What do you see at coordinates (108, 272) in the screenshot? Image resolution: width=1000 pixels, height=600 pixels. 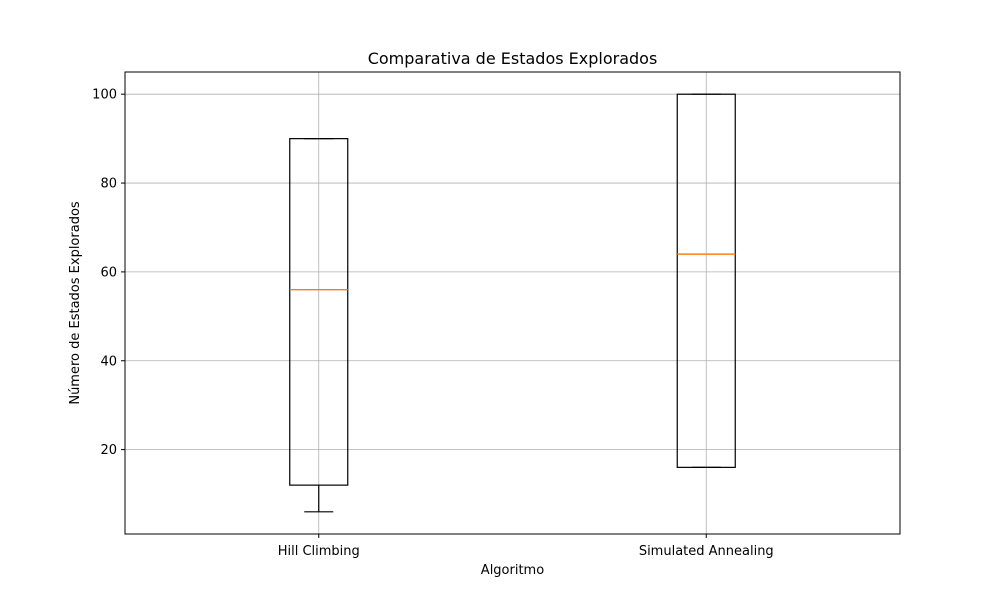 I see `y-tick-label: 60` at bounding box center [108, 272].